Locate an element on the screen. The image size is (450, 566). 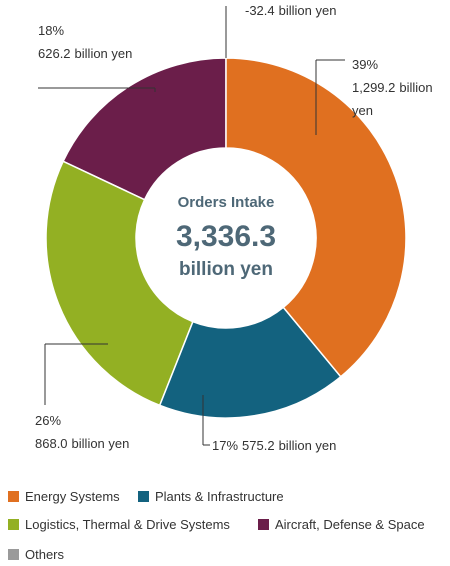
legend-item: Energy Systems is located at coordinates (64, 496).